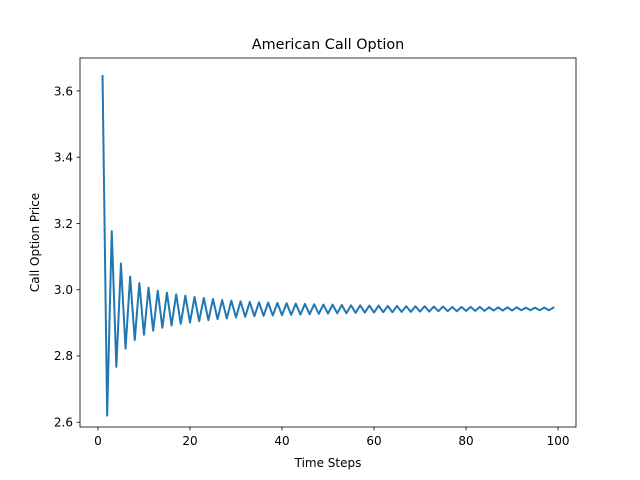 This screenshot has height=480, width=640. I want to click on x-tick-label: 20, so click(189, 441).